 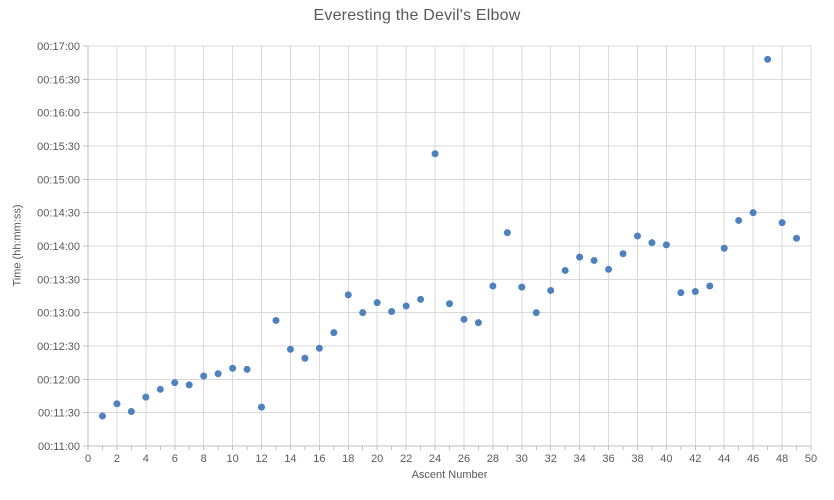 I want to click on y-axis-title: Time (hh:mm:ss), so click(x=17, y=245).